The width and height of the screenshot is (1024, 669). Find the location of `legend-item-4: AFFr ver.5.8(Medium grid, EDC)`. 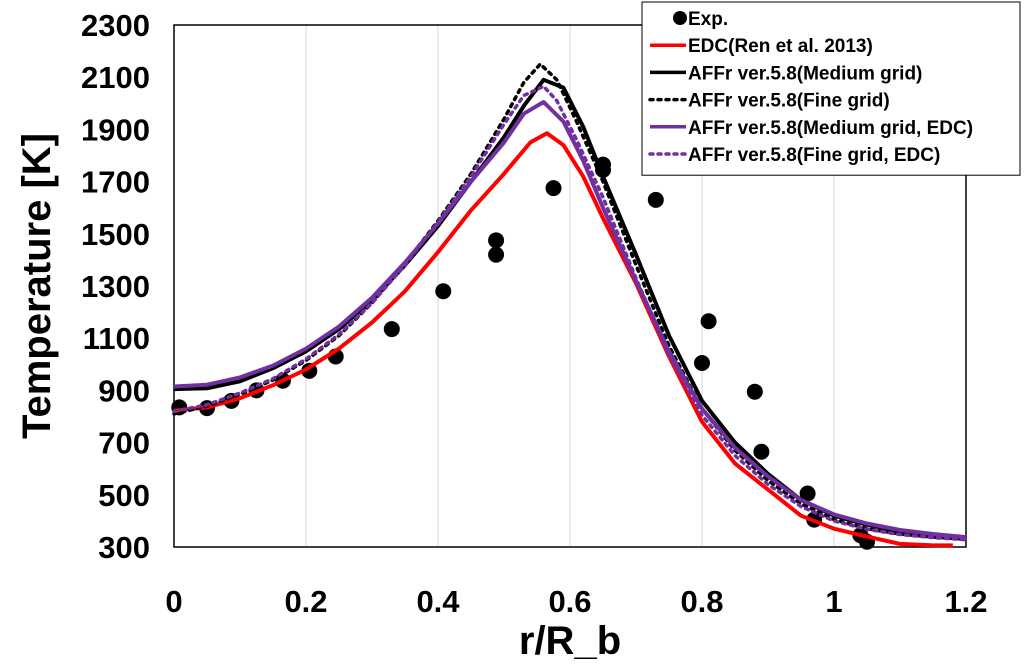

legend-item-4: AFFr ver.5.8(Medium grid, EDC) is located at coordinates (811, 128).